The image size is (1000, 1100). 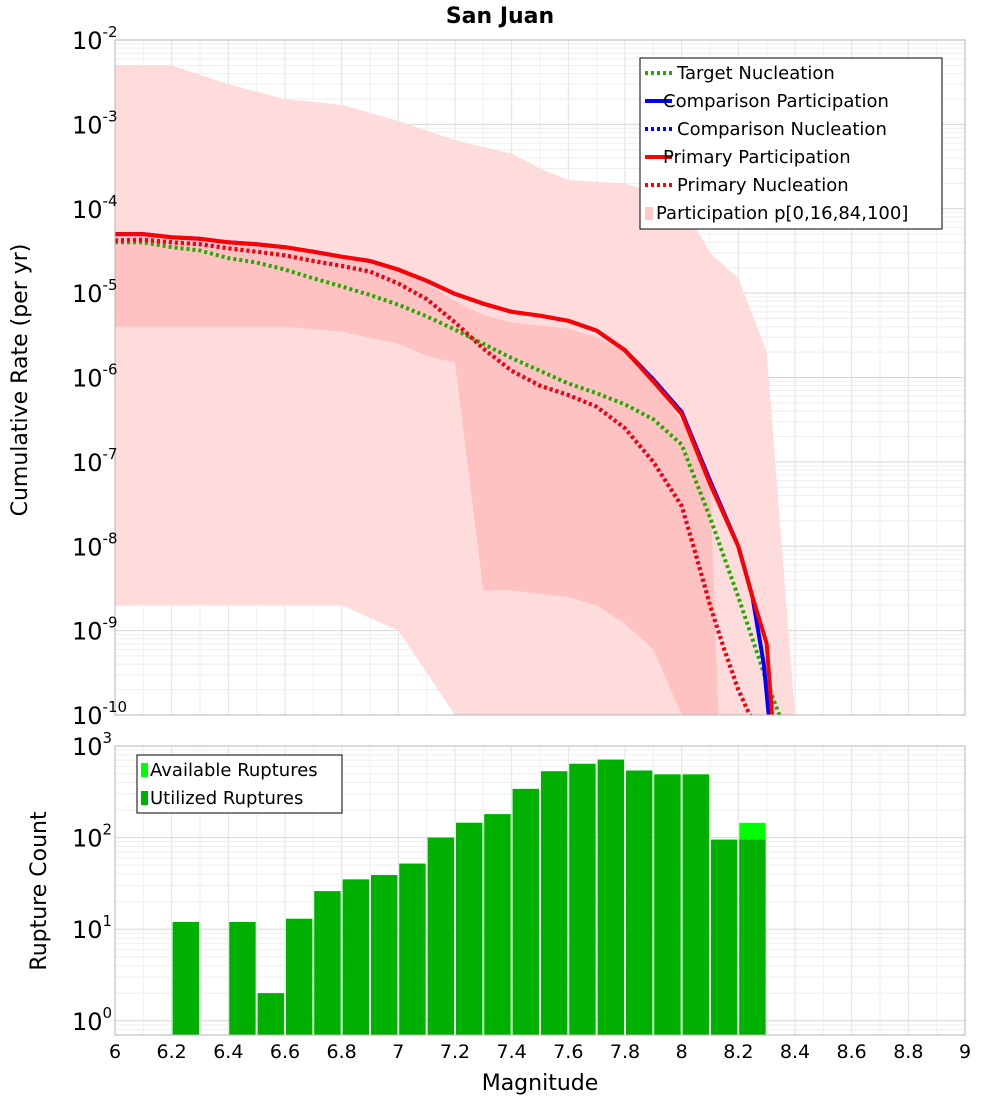 I want to click on count-legend-box, so click(x=239, y=784).